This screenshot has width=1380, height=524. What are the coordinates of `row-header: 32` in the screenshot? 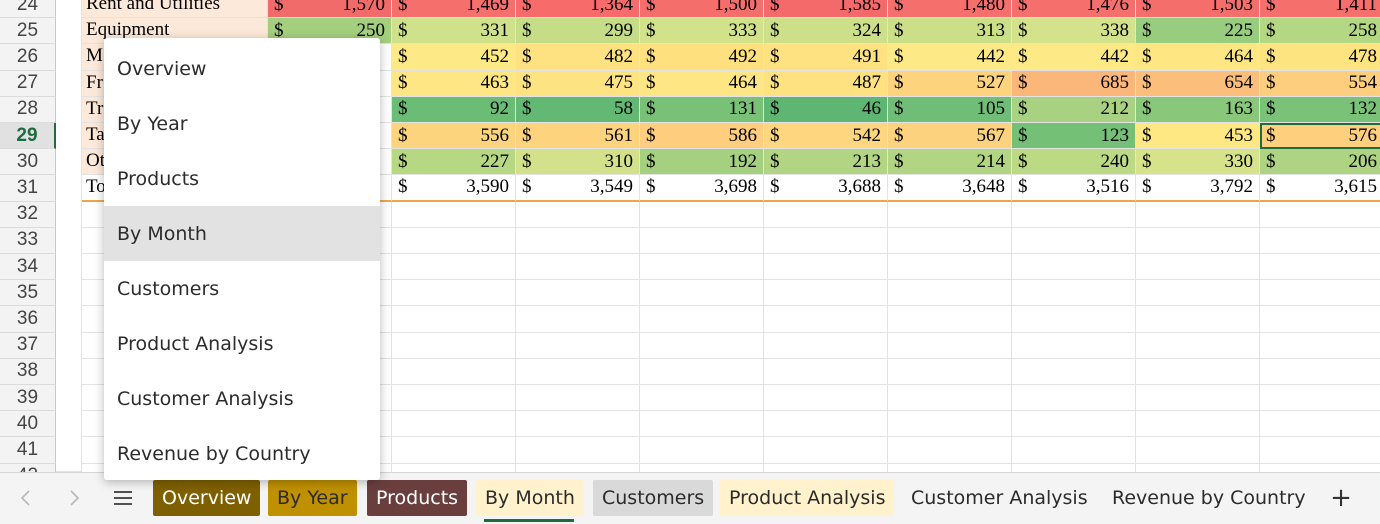 It's located at (28, 214).